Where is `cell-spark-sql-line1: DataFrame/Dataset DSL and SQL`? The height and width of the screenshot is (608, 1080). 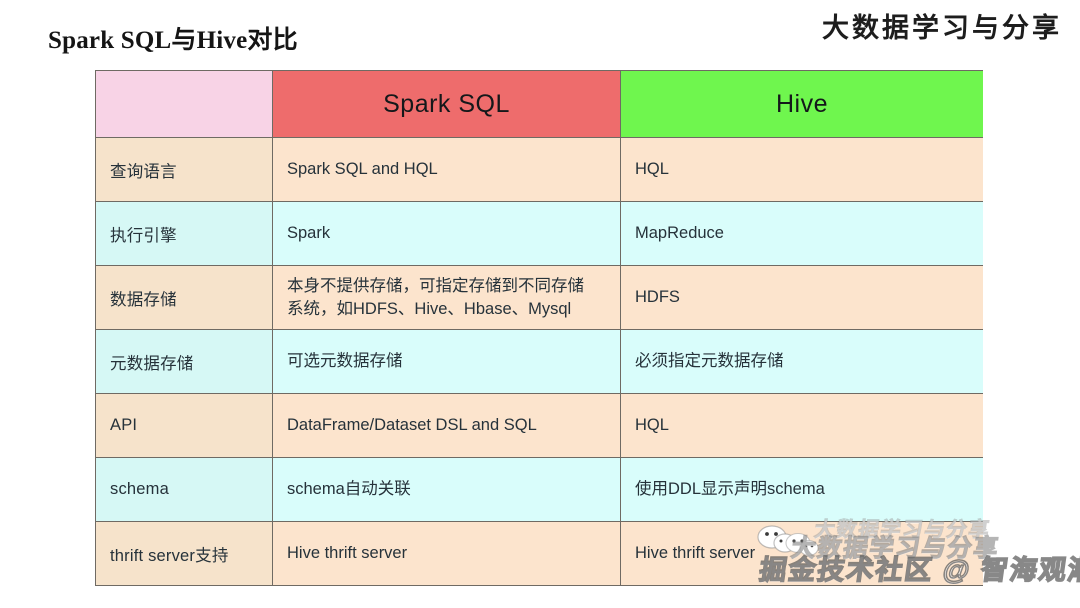 cell-spark-sql-line1: DataFrame/Dataset DSL and SQL is located at coordinates (412, 425).